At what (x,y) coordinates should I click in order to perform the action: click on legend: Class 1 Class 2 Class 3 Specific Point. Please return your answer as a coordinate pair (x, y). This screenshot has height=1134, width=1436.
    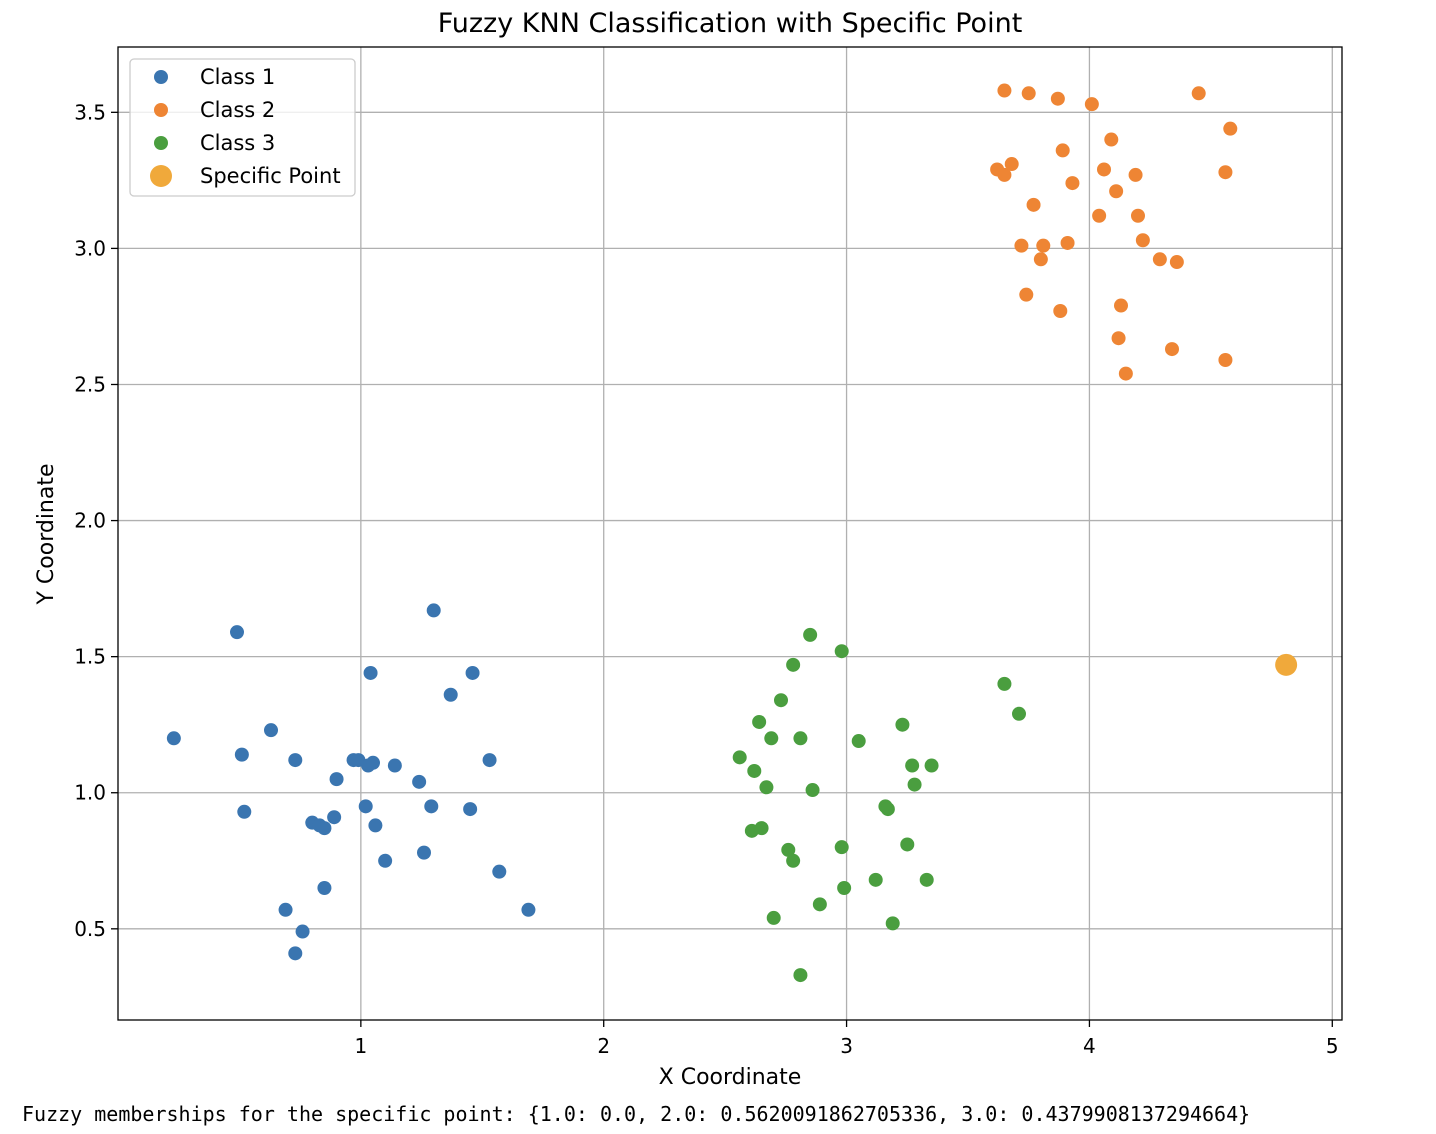
    Looking at the image, I should click on (242, 127).